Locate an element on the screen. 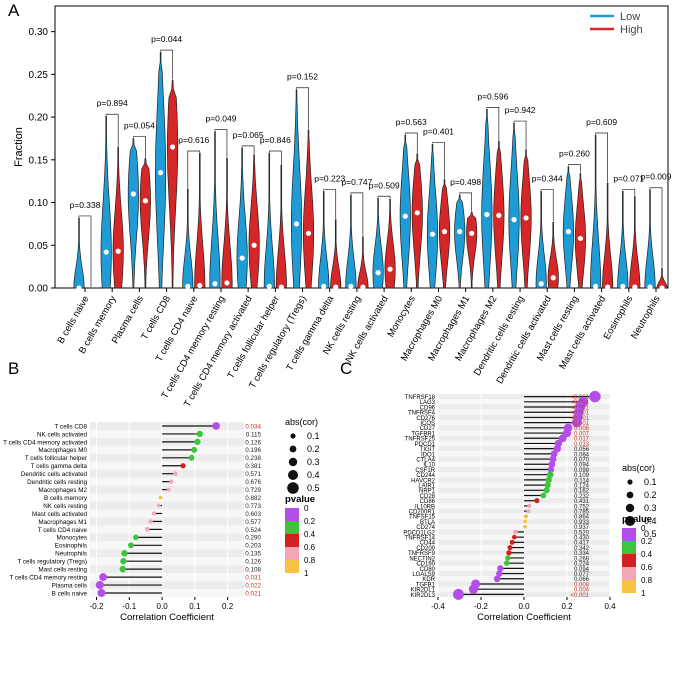 This screenshot has width=676, height=675. legend-size-label: 0.1 is located at coordinates (313, 436).